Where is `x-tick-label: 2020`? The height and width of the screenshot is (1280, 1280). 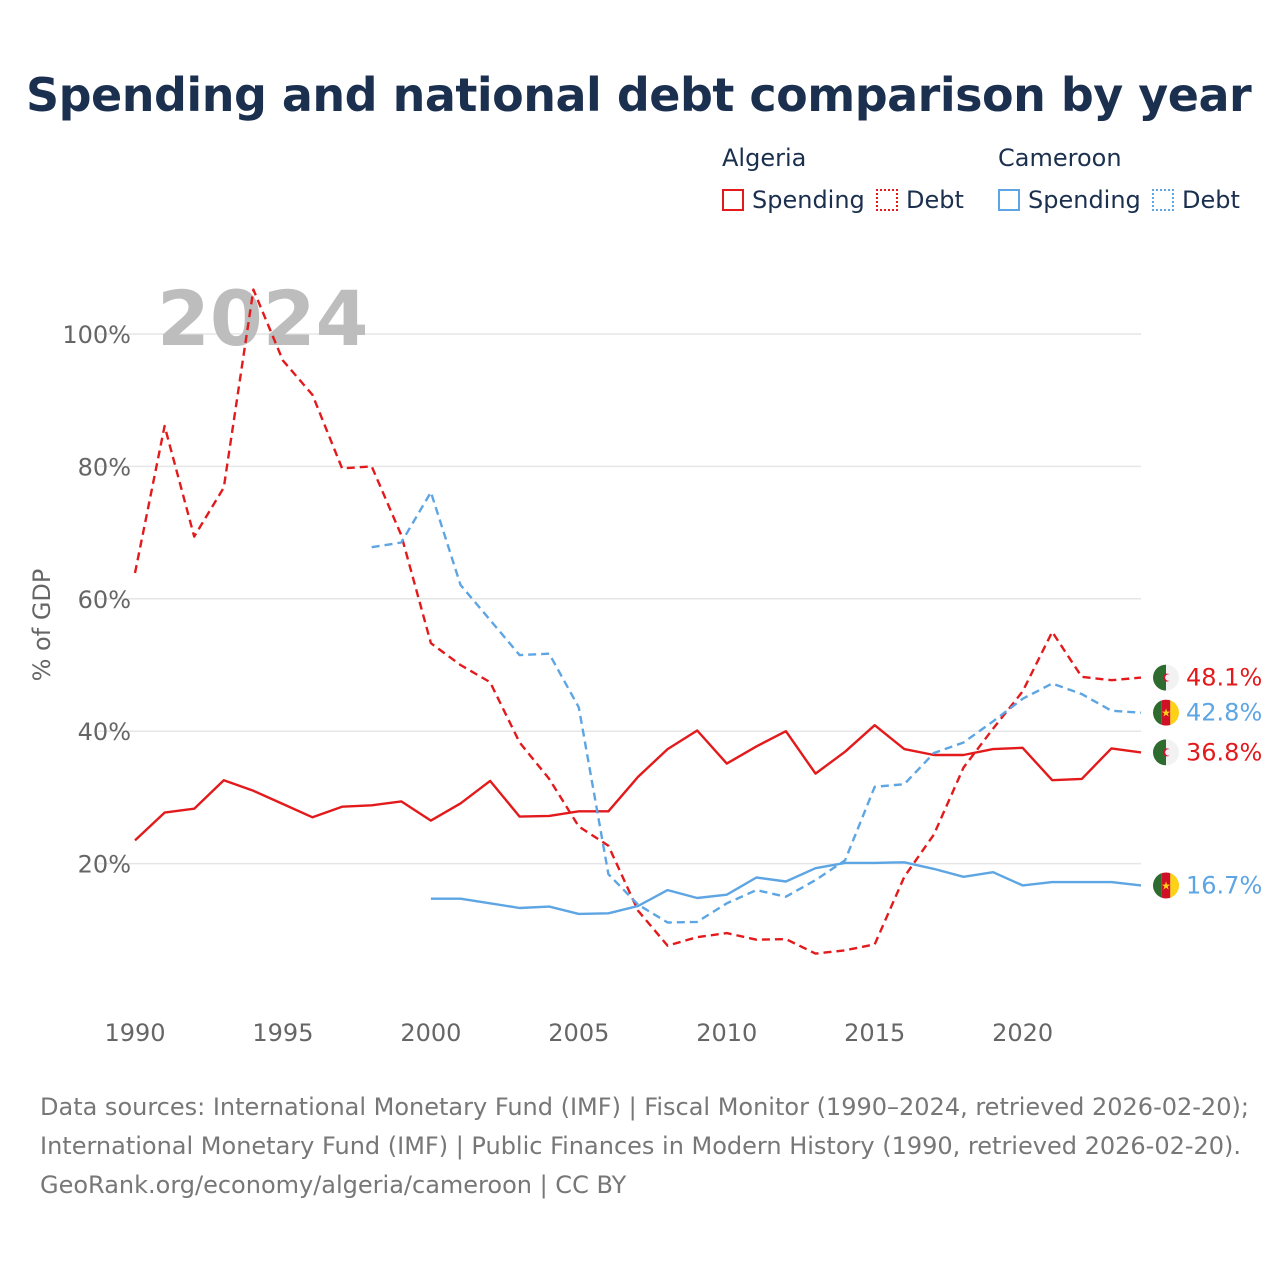 x-tick-label: 2020 is located at coordinates (1022, 1033).